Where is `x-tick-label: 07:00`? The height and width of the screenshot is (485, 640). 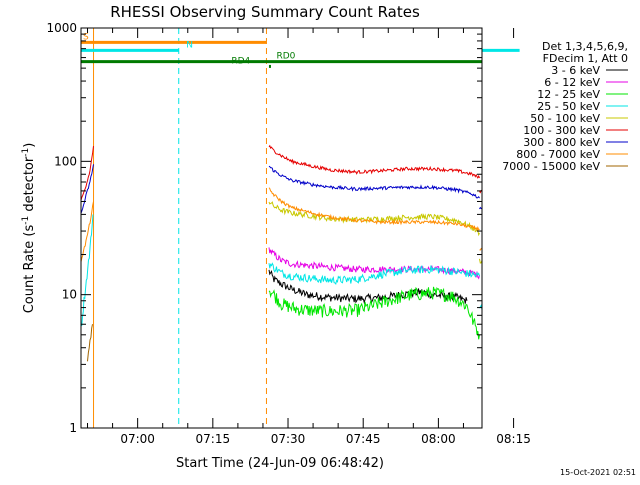
x-tick-label: 07:00 is located at coordinates (137, 439).